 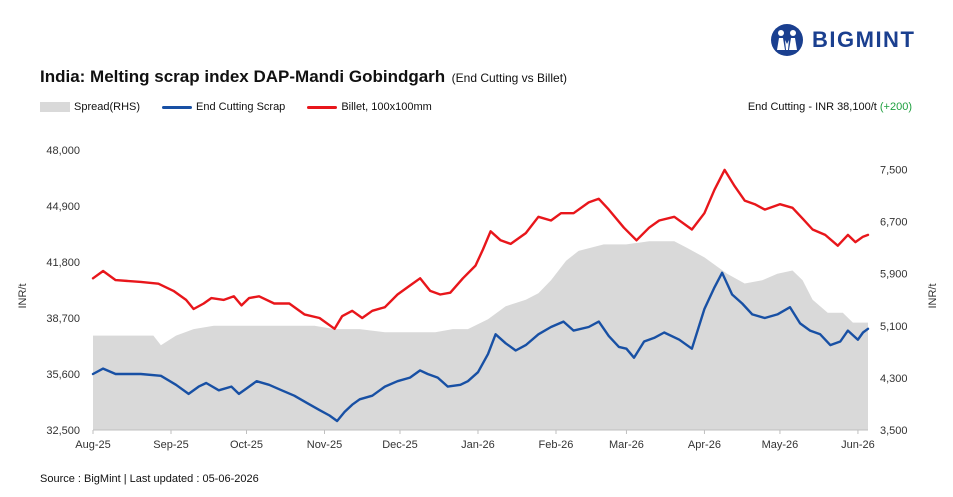 I want to click on y-tick-label-left: 44,900, so click(x=63, y=207).